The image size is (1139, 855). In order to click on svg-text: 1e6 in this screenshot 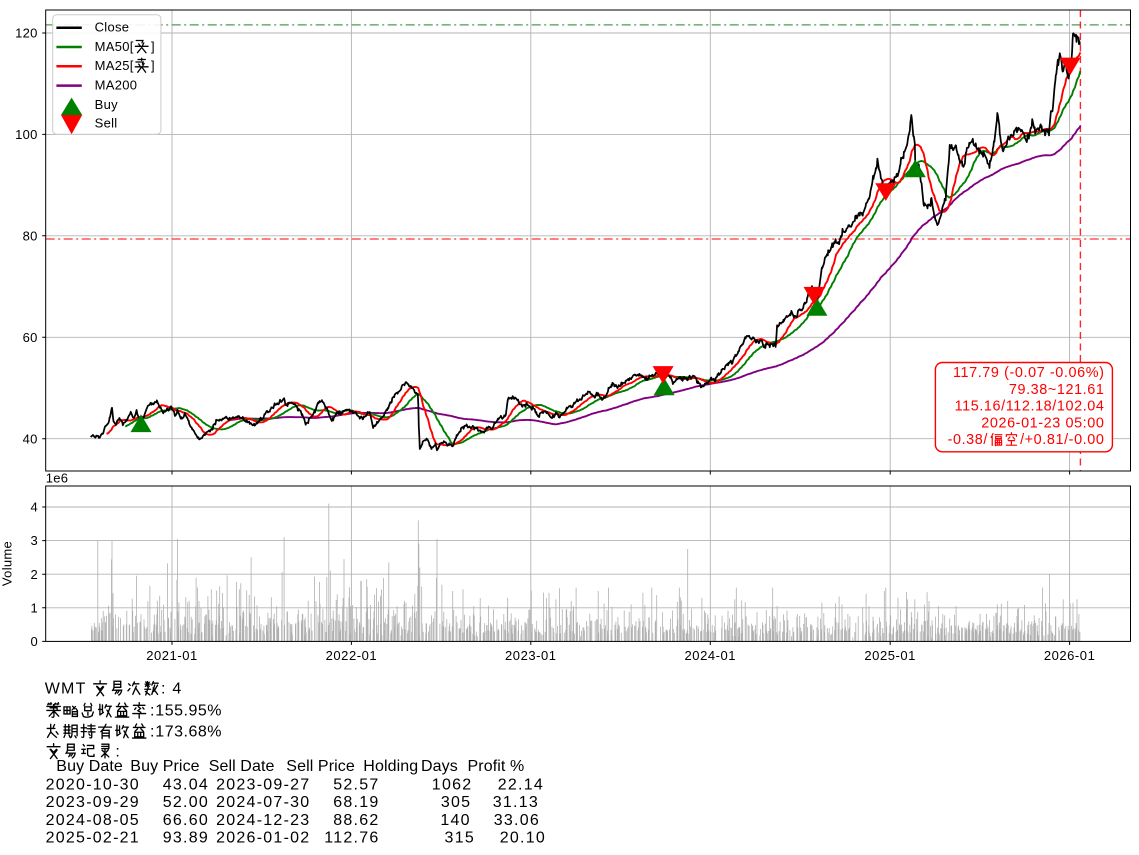, I will do `click(57, 478)`.